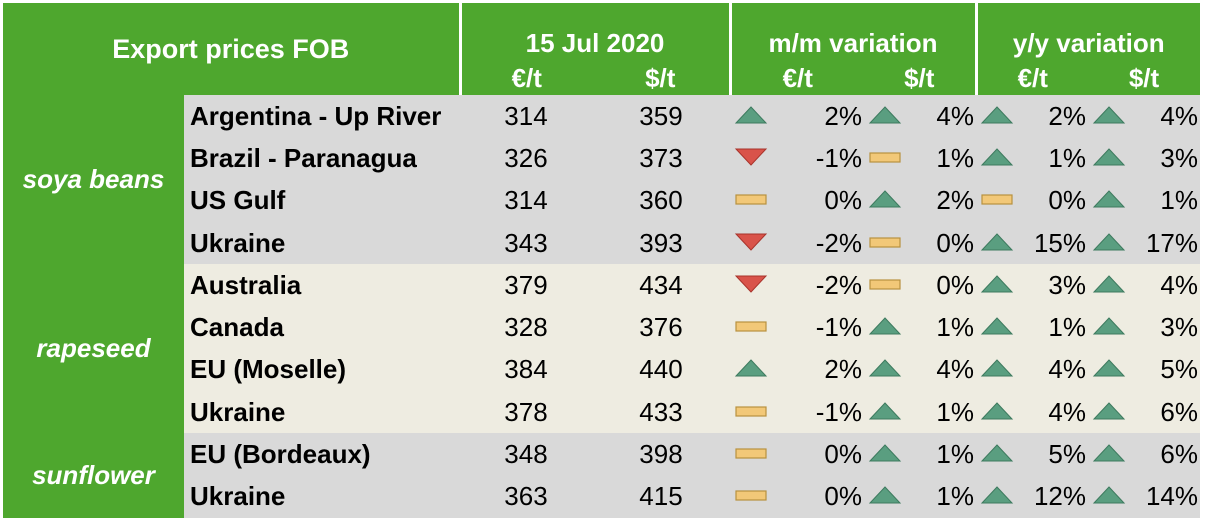 This screenshot has width=1210, height=521. What do you see at coordinates (920, 243) in the screenshot?
I see `variation-mm-usd: 0%` at bounding box center [920, 243].